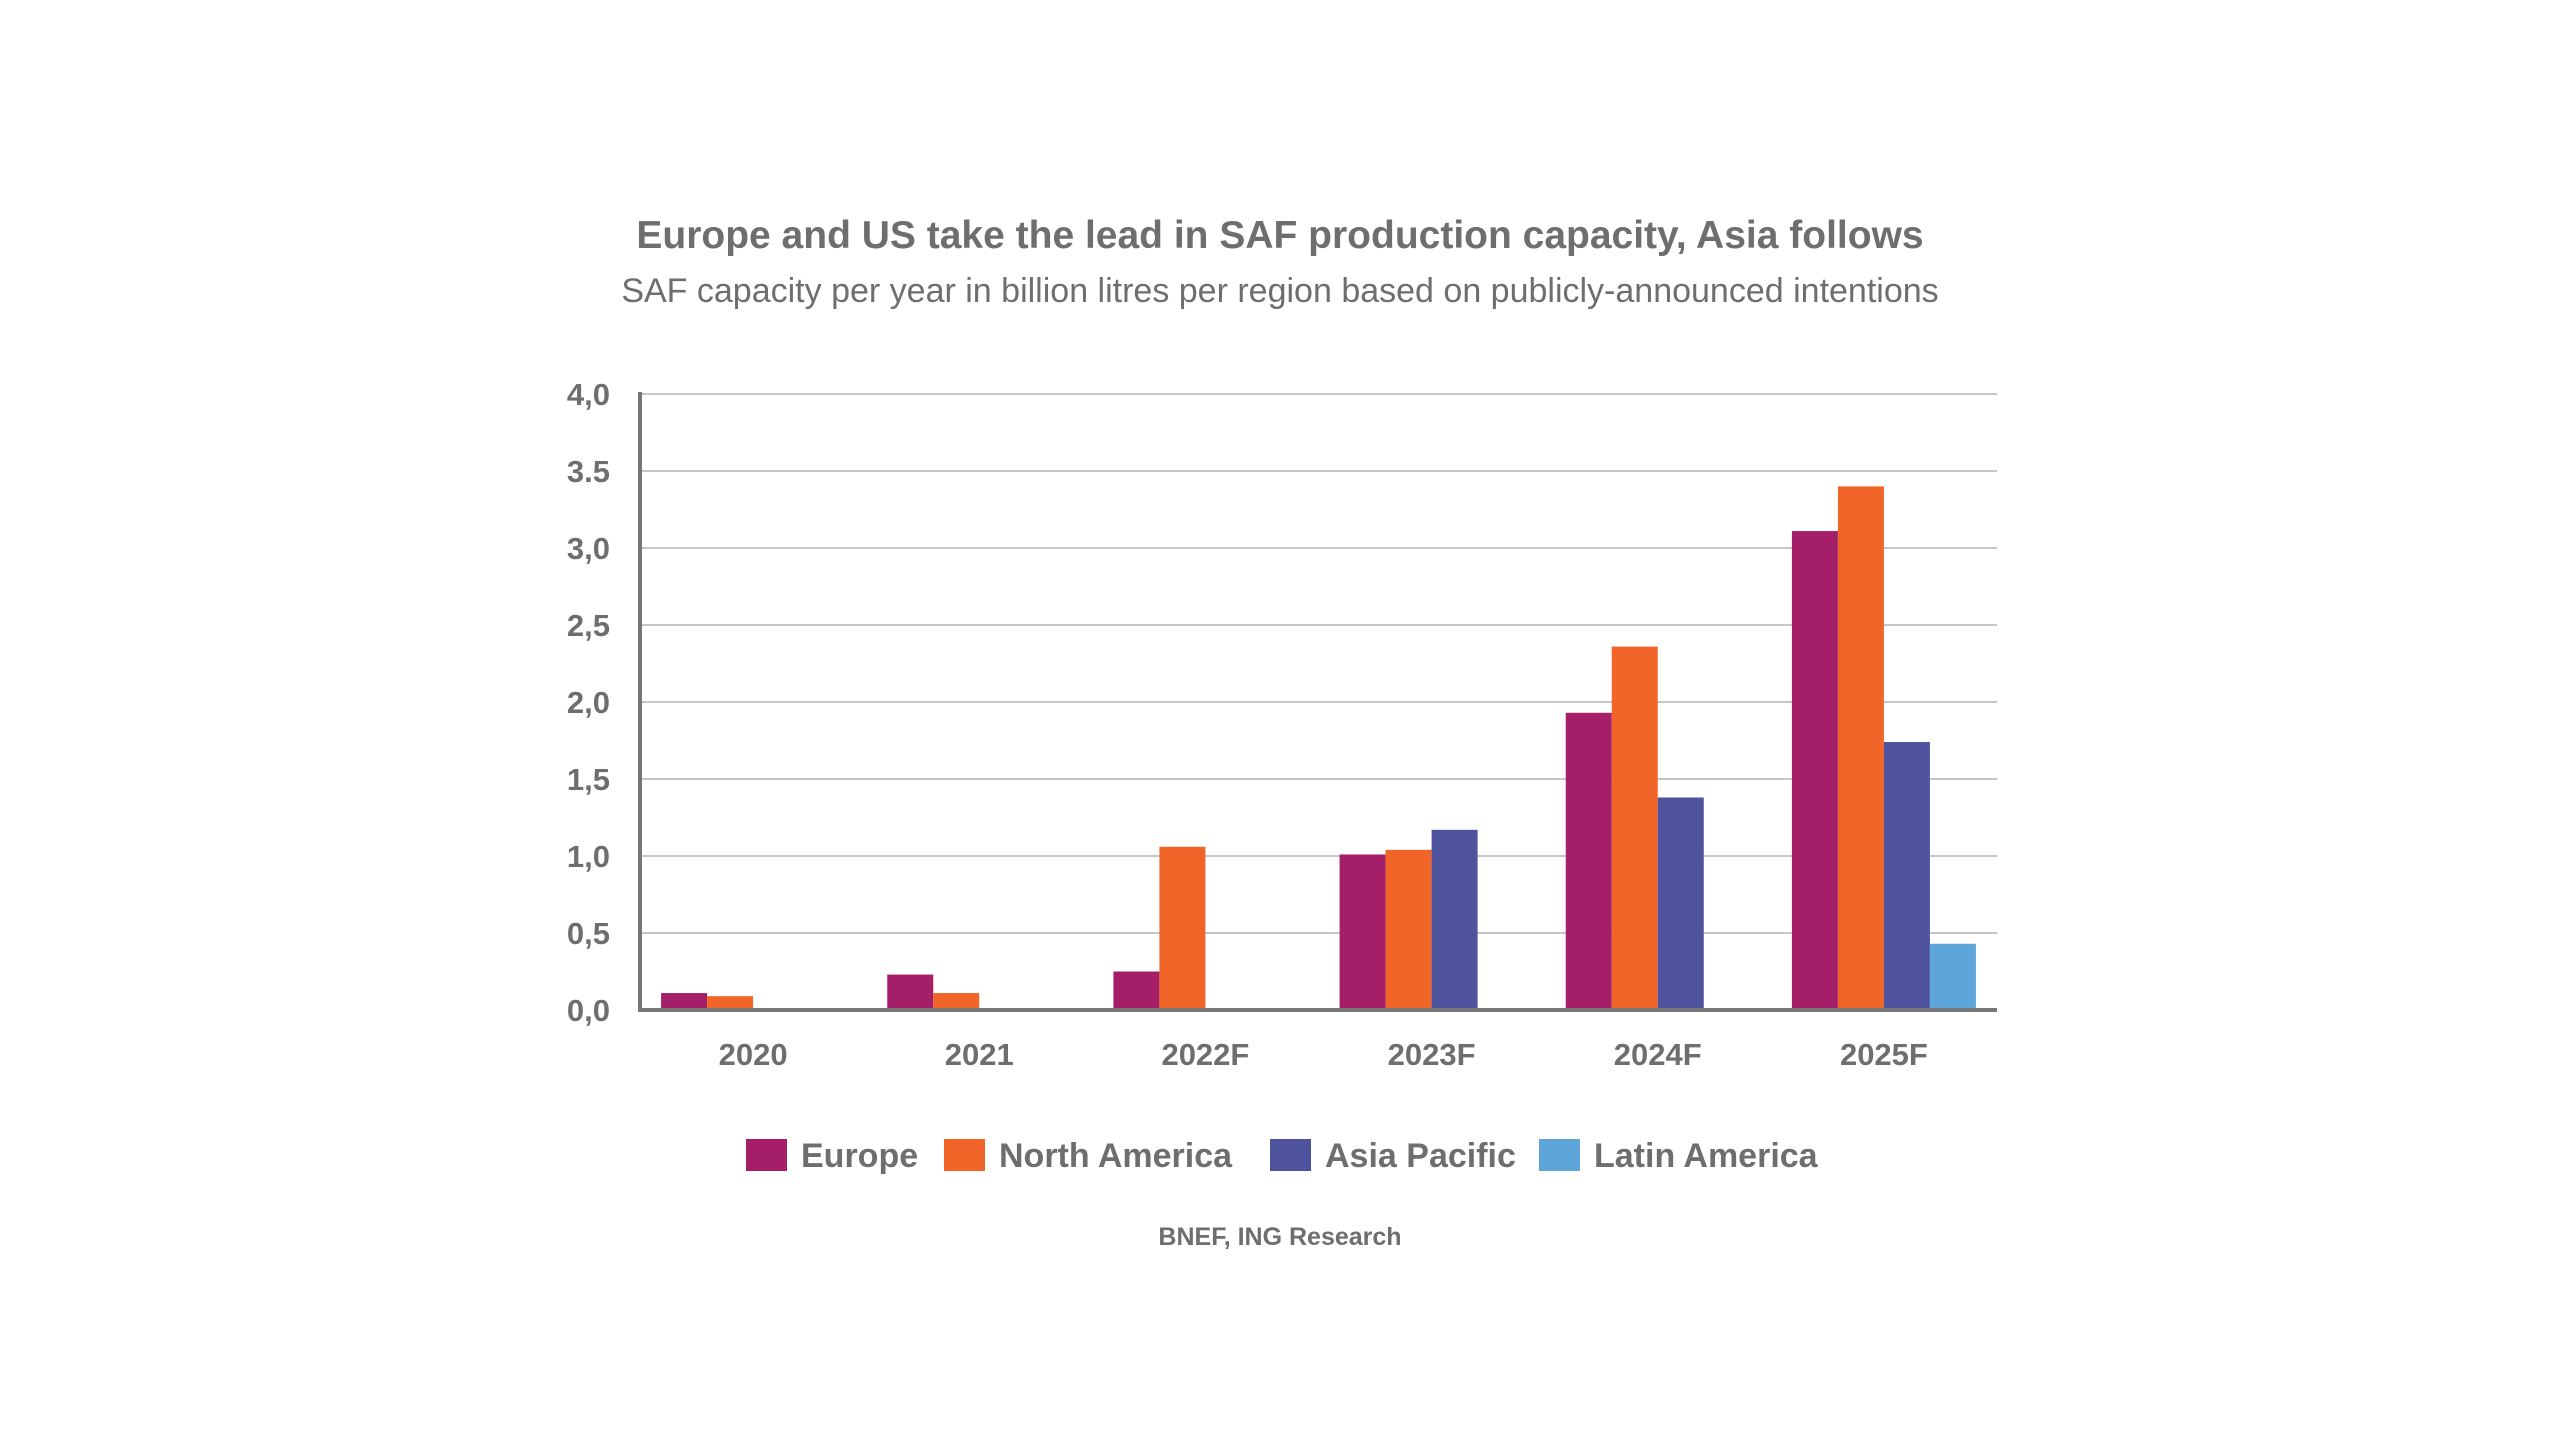  What do you see at coordinates (1323, 1054) in the screenshot?
I see `x-tick-labels: 2020 2021 2022F 2023F 2024F 2025F` at bounding box center [1323, 1054].